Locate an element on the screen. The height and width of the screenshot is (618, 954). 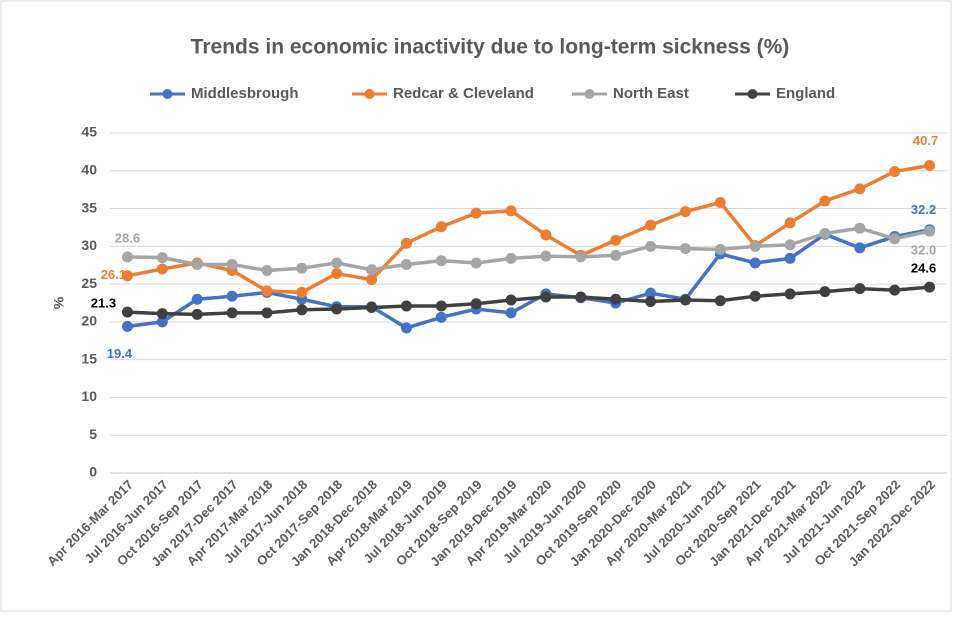
data-label: 19.4 is located at coordinates (120, 353).